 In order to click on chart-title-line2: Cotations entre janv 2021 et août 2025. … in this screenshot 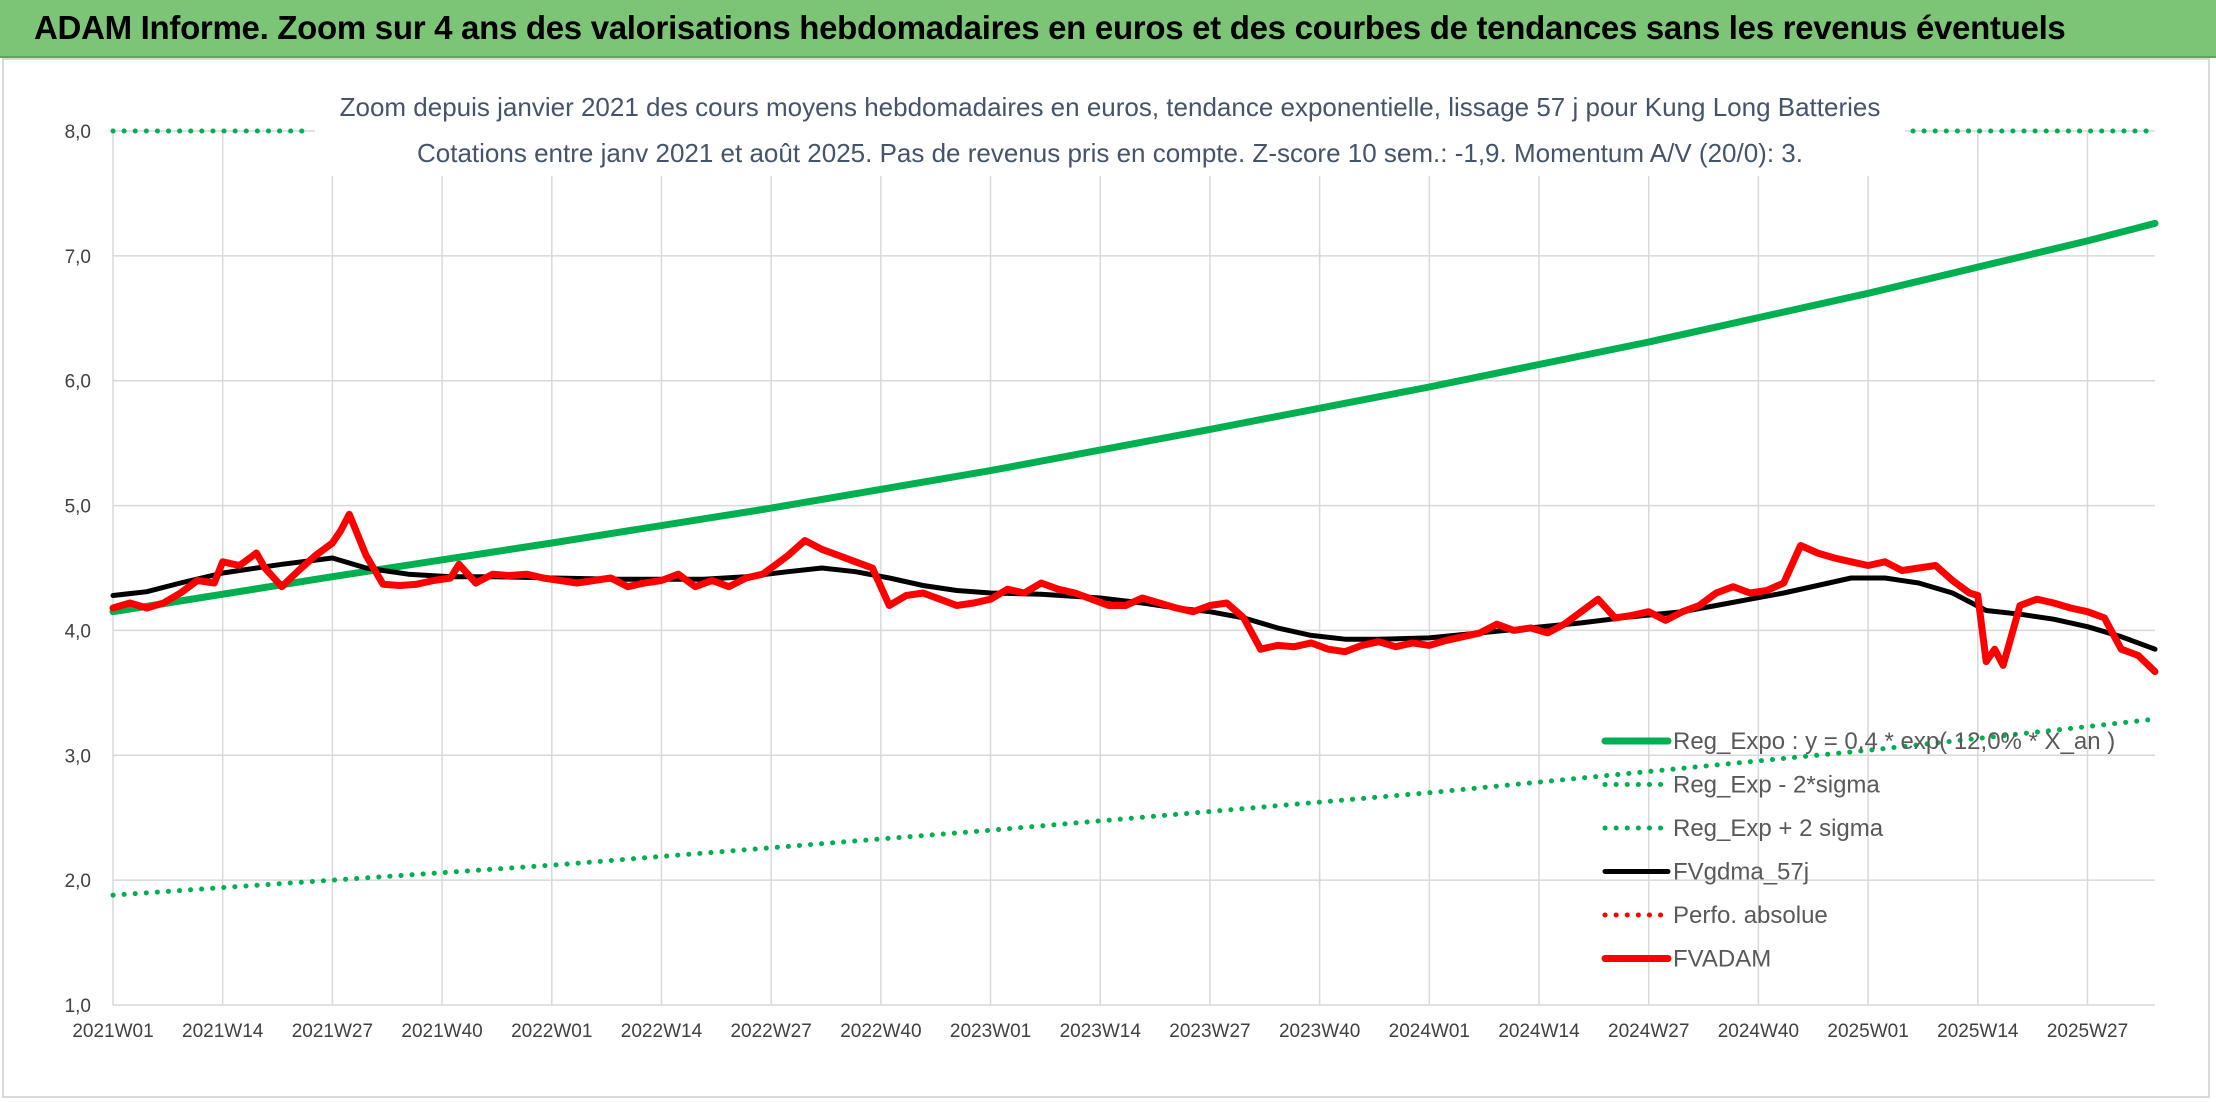, I will do `click(1110, 153)`.